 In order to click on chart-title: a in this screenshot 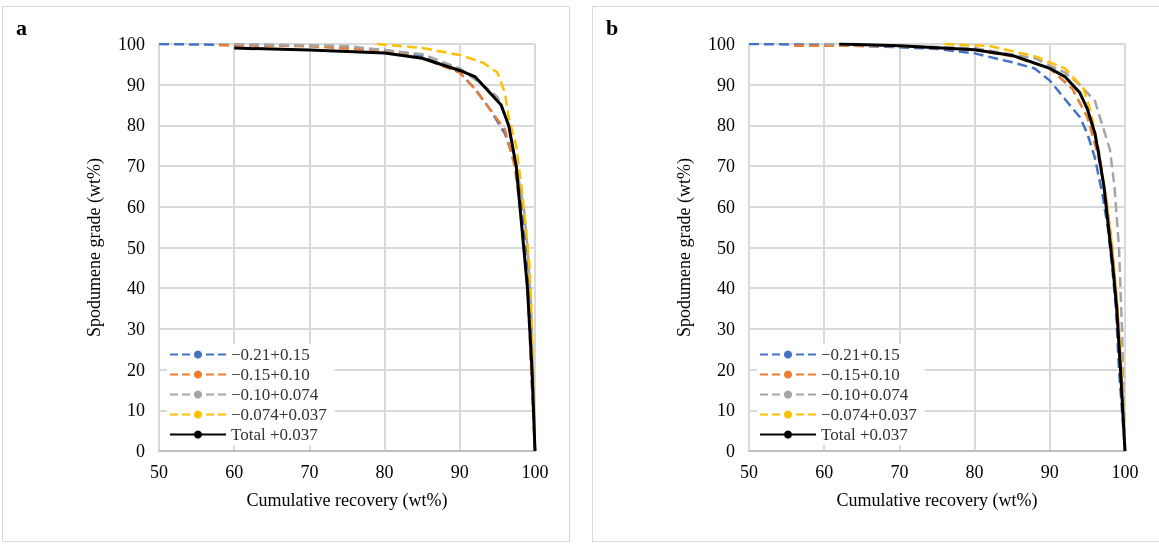, I will do `click(21, 27)`.